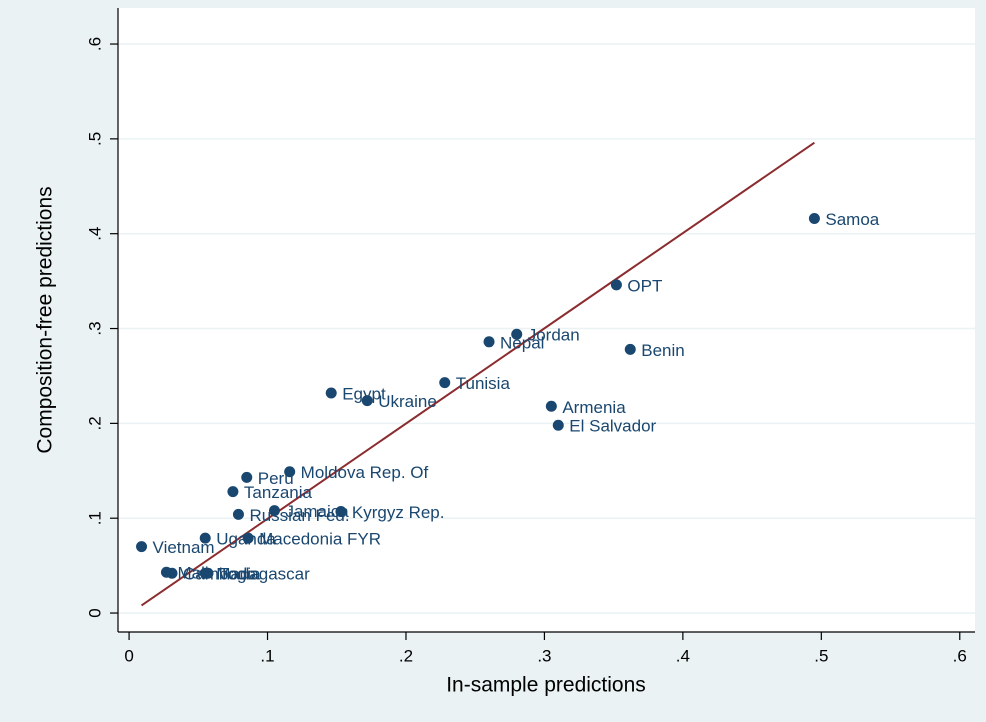 The width and height of the screenshot is (986, 722). Describe the element at coordinates (320, 539) in the screenshot. I see `point-label: Macedonia FYR` at that location.